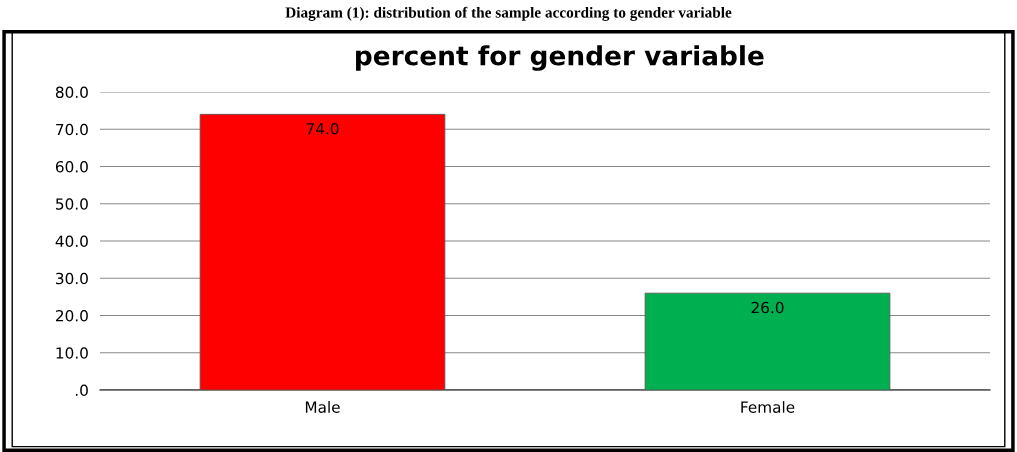  Describe the element at coordinates (71, 315) in the screenshot. I see `y-tick-label: 20.0` at that location.